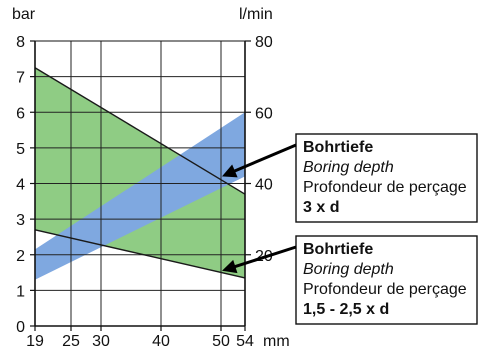 This screenshot has height=354, width=484. What do you see at coordinates (321, 207) in the screenshot?
I see `annotation-text-line: 3 x d` at bounding box center [321, 207].